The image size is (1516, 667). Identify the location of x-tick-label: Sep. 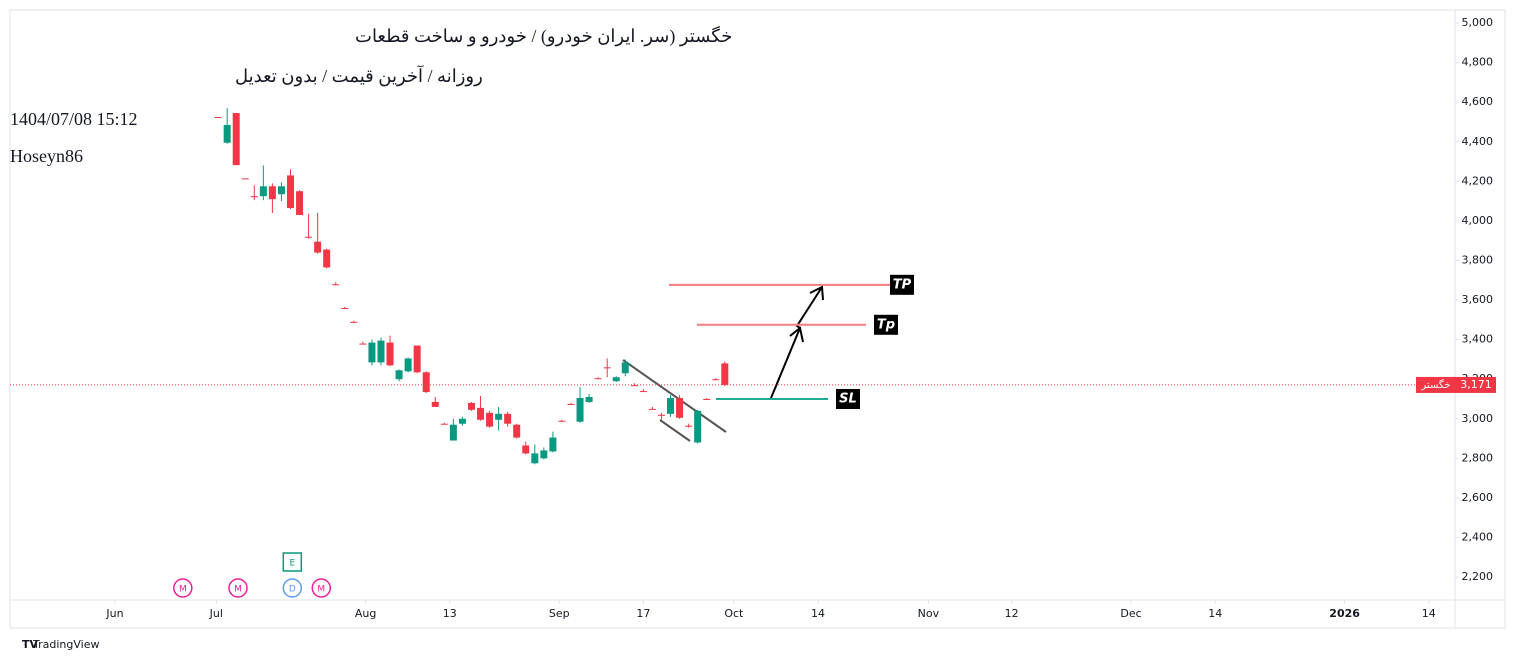
(559, 613).